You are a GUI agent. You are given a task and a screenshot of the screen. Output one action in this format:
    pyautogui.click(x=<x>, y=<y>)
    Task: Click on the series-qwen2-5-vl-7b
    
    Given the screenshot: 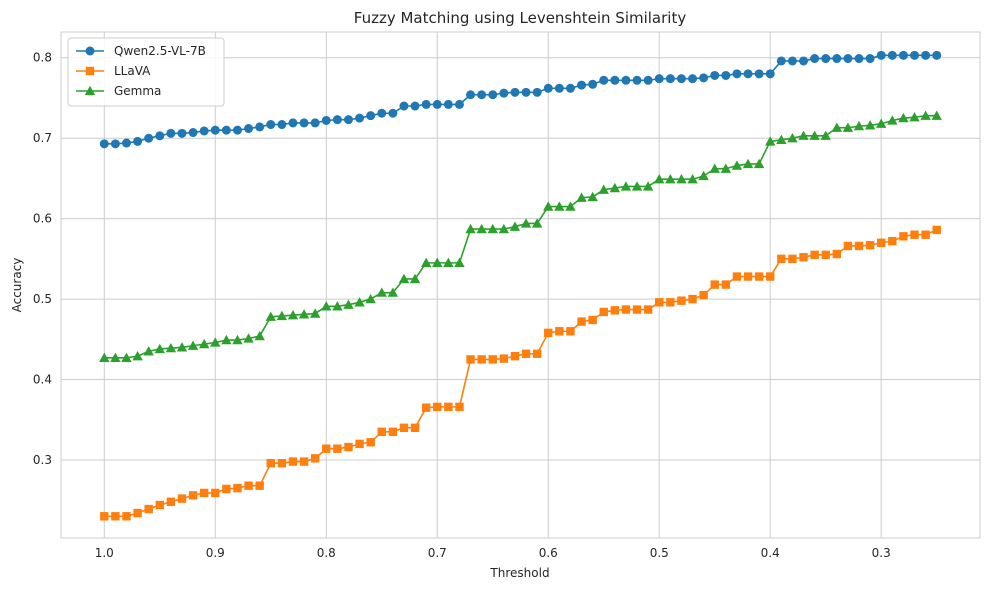 What is the action you would take?
    pyautogui.click(x=520, y=99)
    